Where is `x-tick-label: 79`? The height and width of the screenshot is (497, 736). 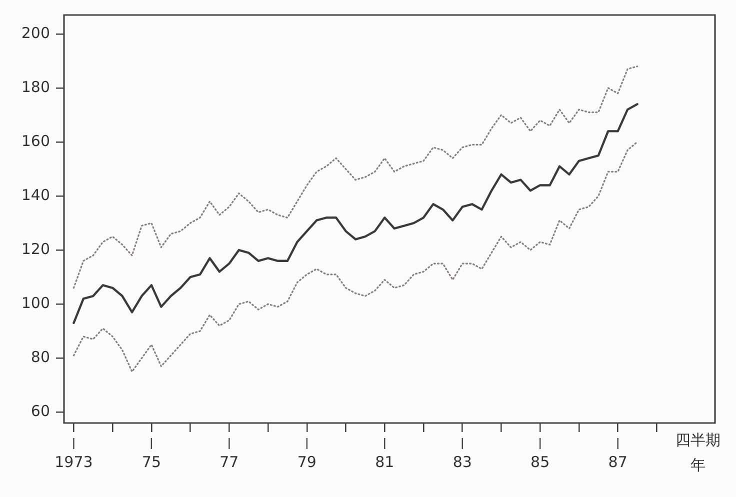 x-tick-label: 79 is located at coordinates (306, 461).